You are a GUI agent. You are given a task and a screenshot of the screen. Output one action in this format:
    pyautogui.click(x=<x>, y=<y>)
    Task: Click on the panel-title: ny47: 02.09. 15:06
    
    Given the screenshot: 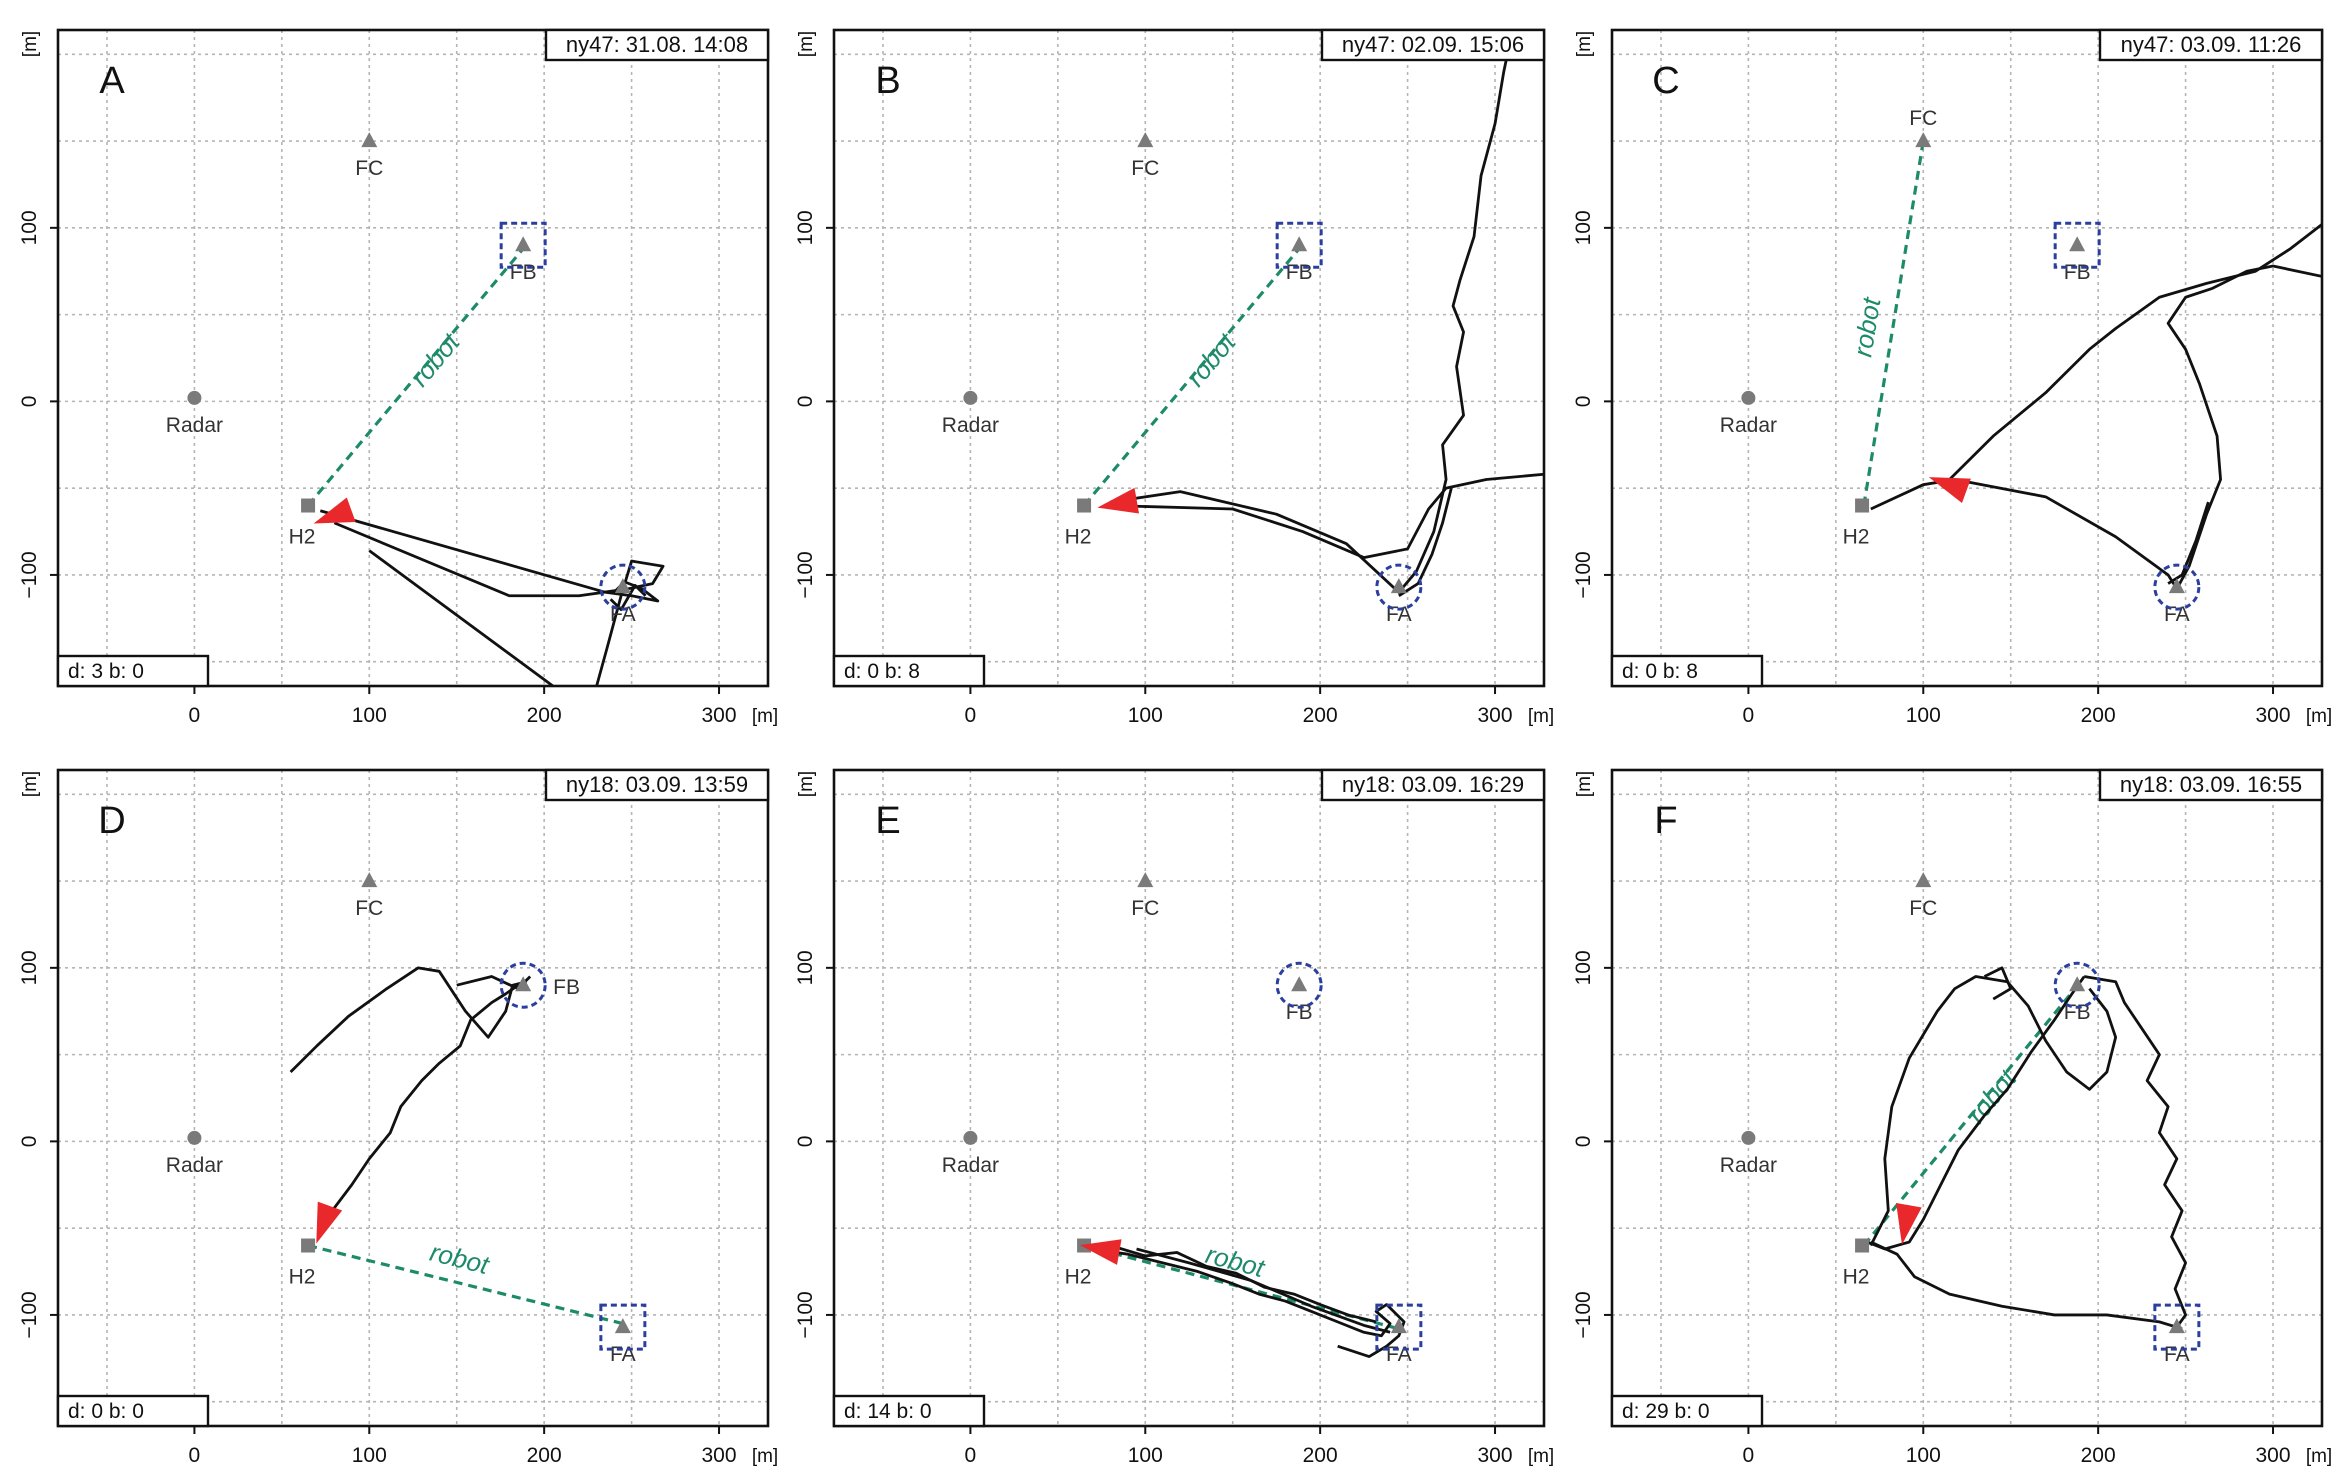 What is the action you would take?
    pyautogui.click(x=1433, y=44)
    